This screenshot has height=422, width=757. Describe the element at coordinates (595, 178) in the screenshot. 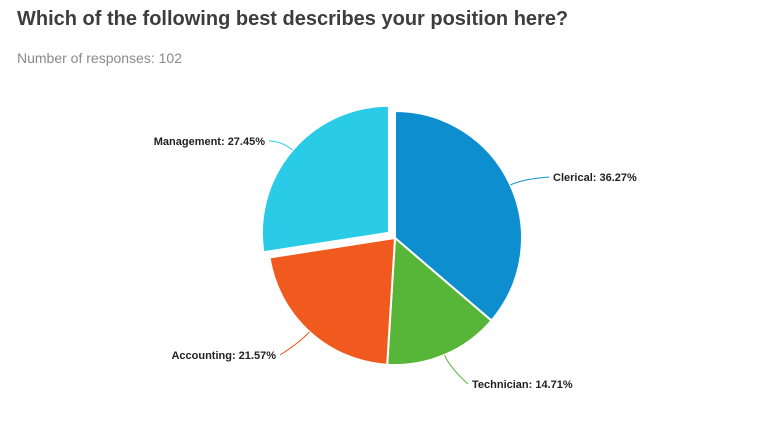

I see `slice-label-clerical: Clerical: 36.27%` at that location.